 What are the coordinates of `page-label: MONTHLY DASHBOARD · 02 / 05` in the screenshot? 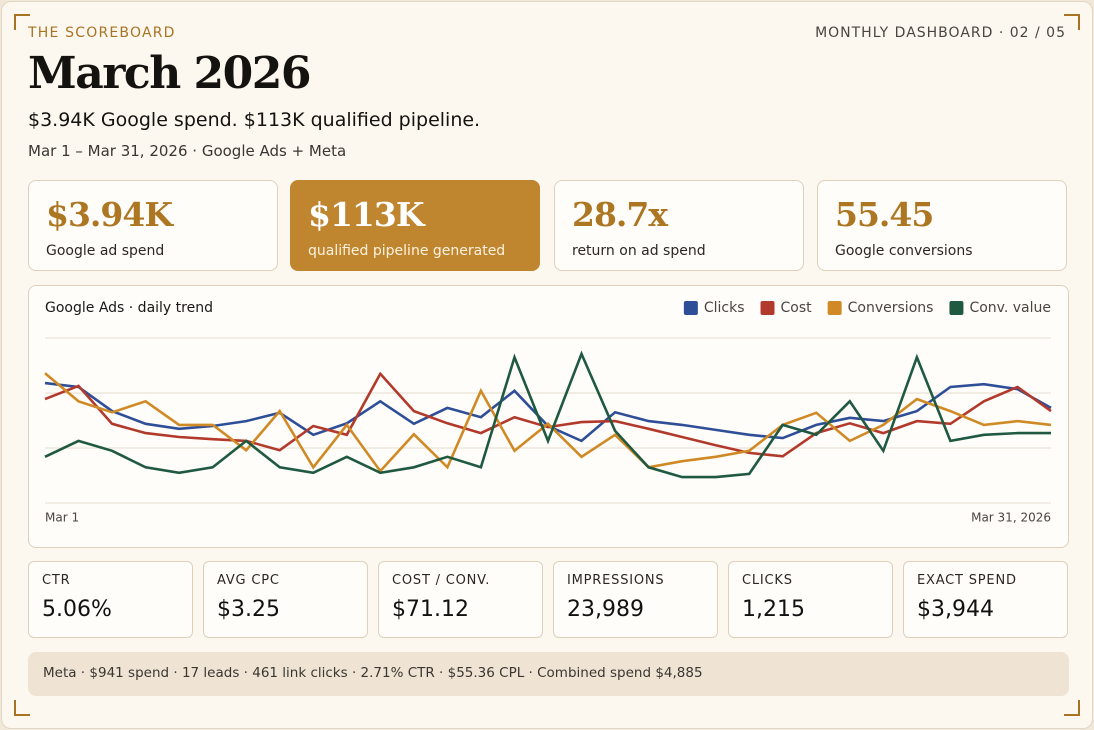 It's located at (940, 33).